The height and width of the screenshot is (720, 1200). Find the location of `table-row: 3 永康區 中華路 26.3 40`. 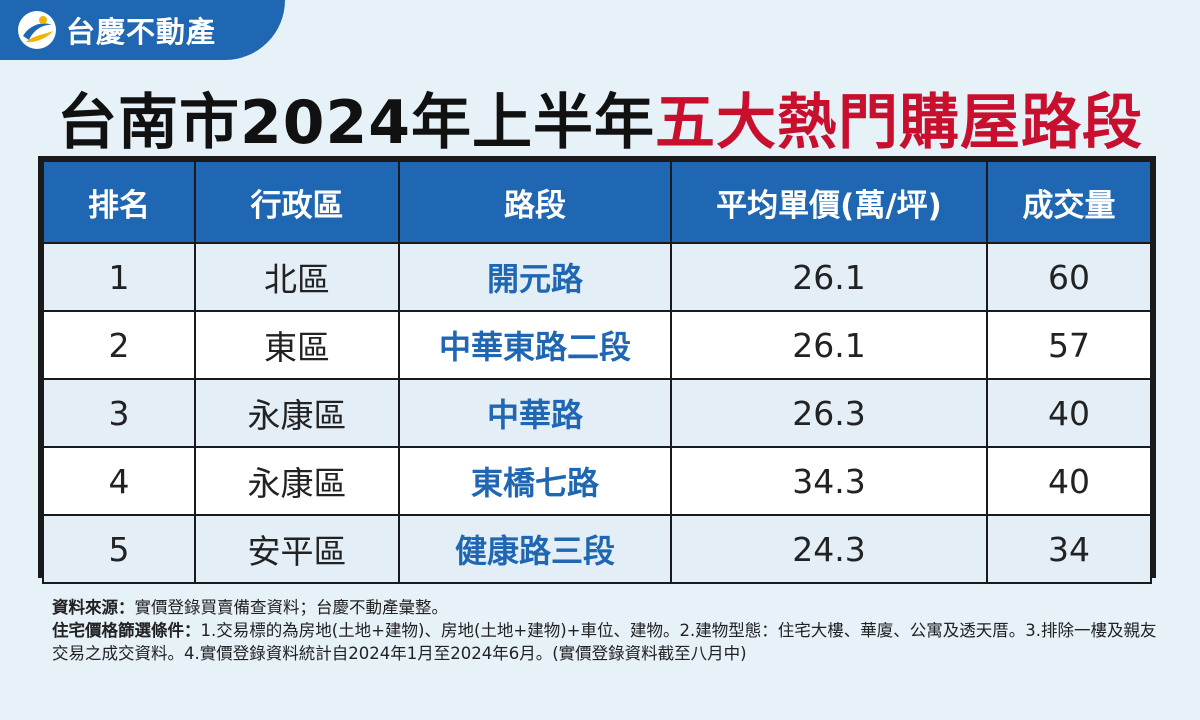

table-row: 3 永康區 中華路 26.3 40 is located at coordinates (597, 413).